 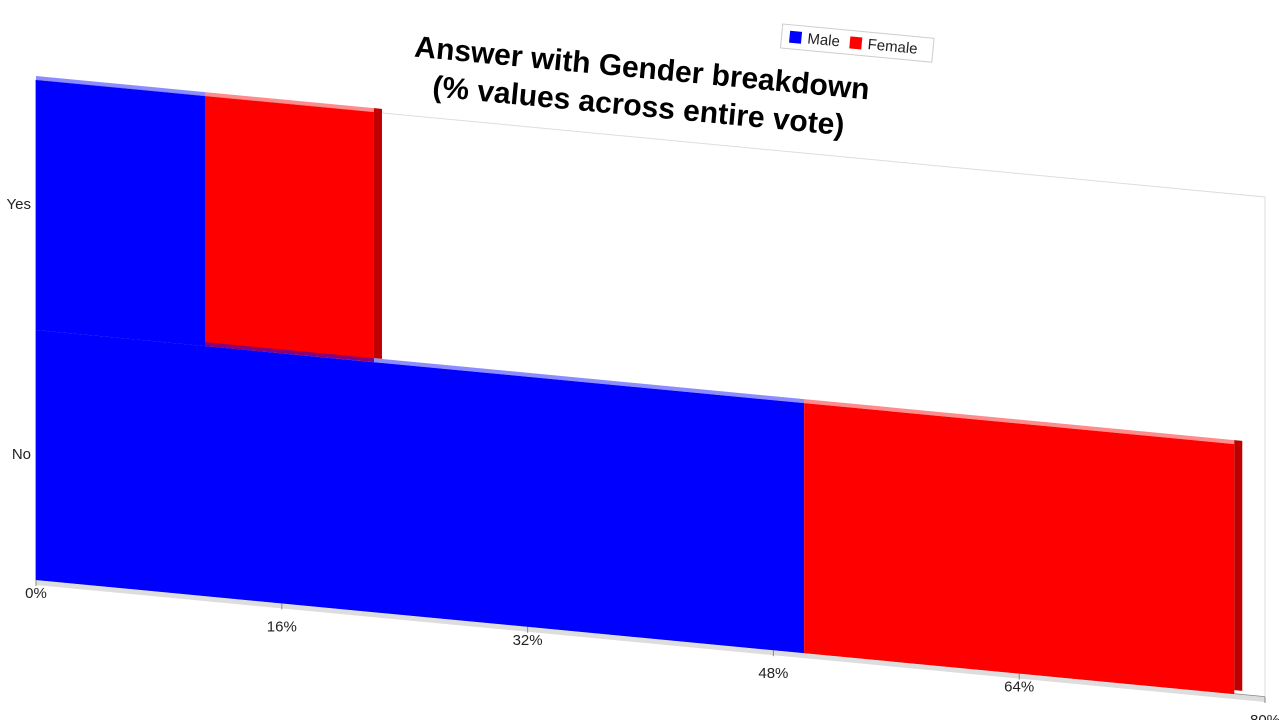 What do you see at coordinates (824, 40) in the screenshot?
I see `legend-label: Male` at bounding box center [824, 40].